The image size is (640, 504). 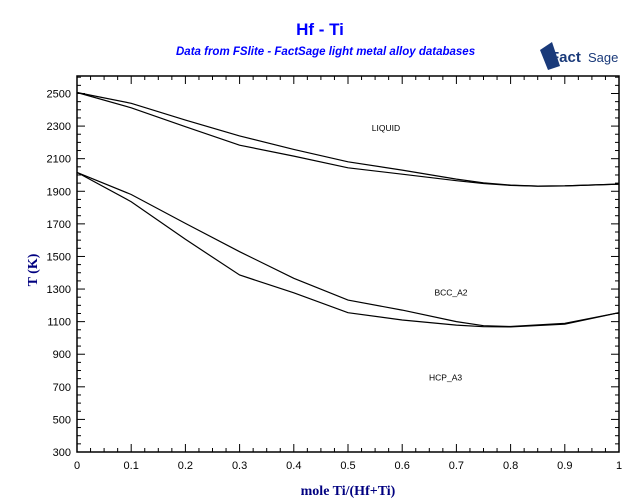 What do you see at coordinates (59, 225) in the screenshot?
I see `y-tick-label: 1700` at bounding box center [59, 225].